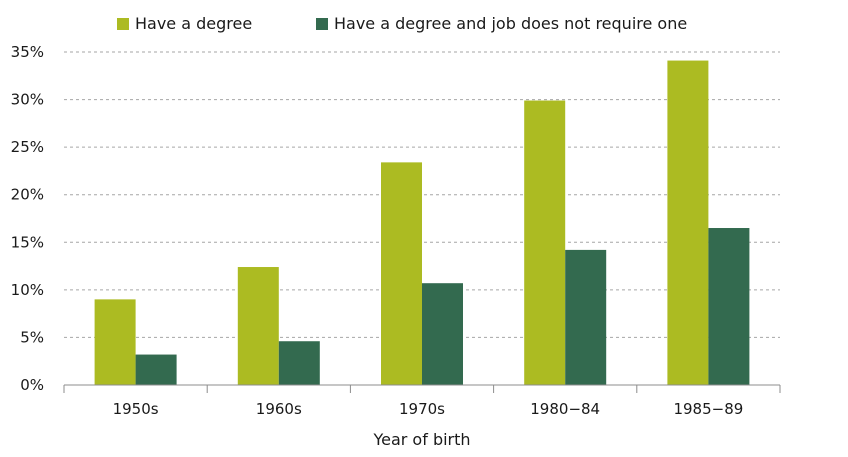  I want to click on y-axis-ticks: 0% 5% 10% 15% 20% 25% 30% 35%, so click(27, 218).